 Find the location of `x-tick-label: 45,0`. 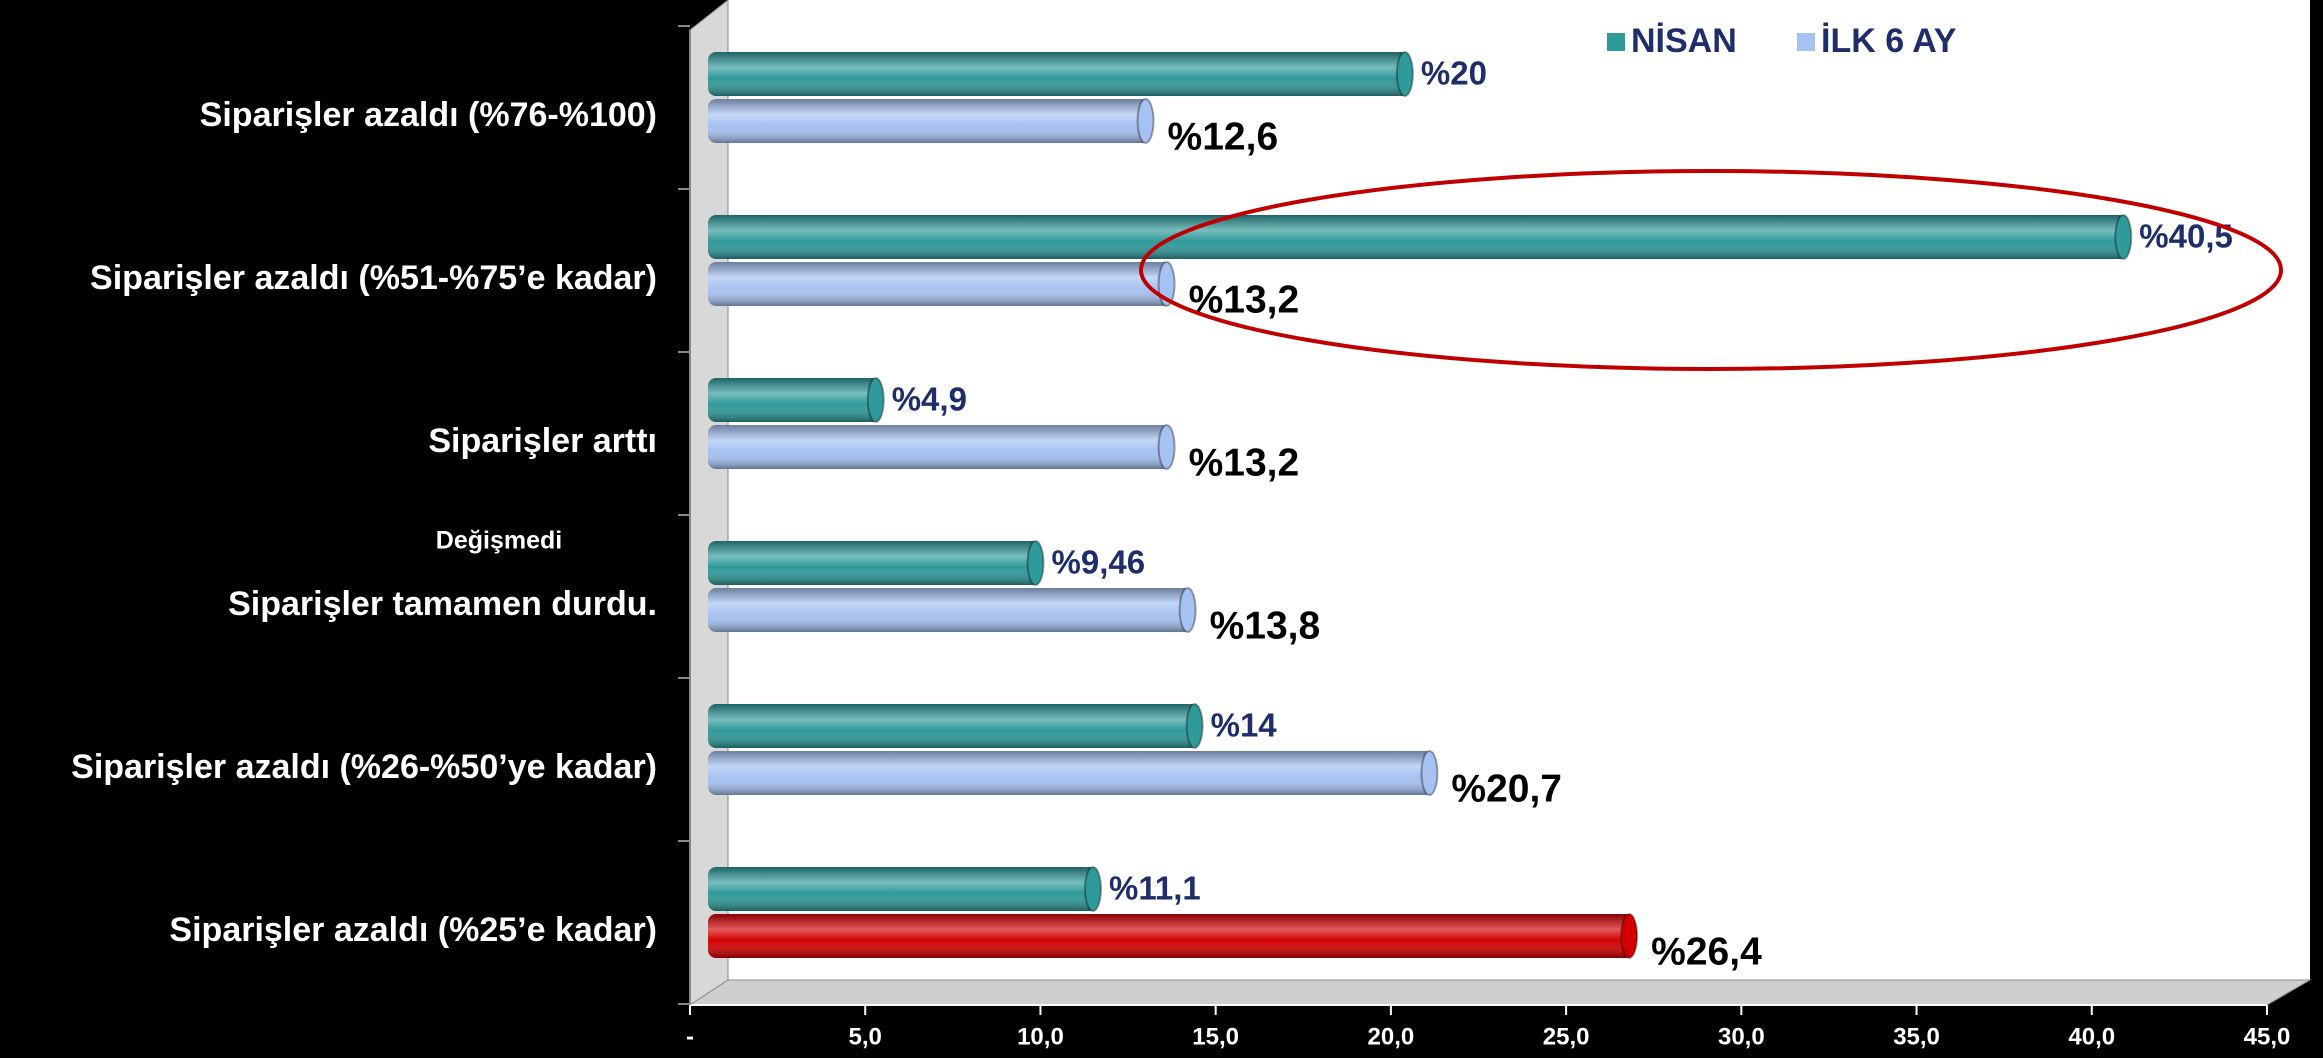

x-tick-label: 45,0 is located at coordinates (2267, 1036).